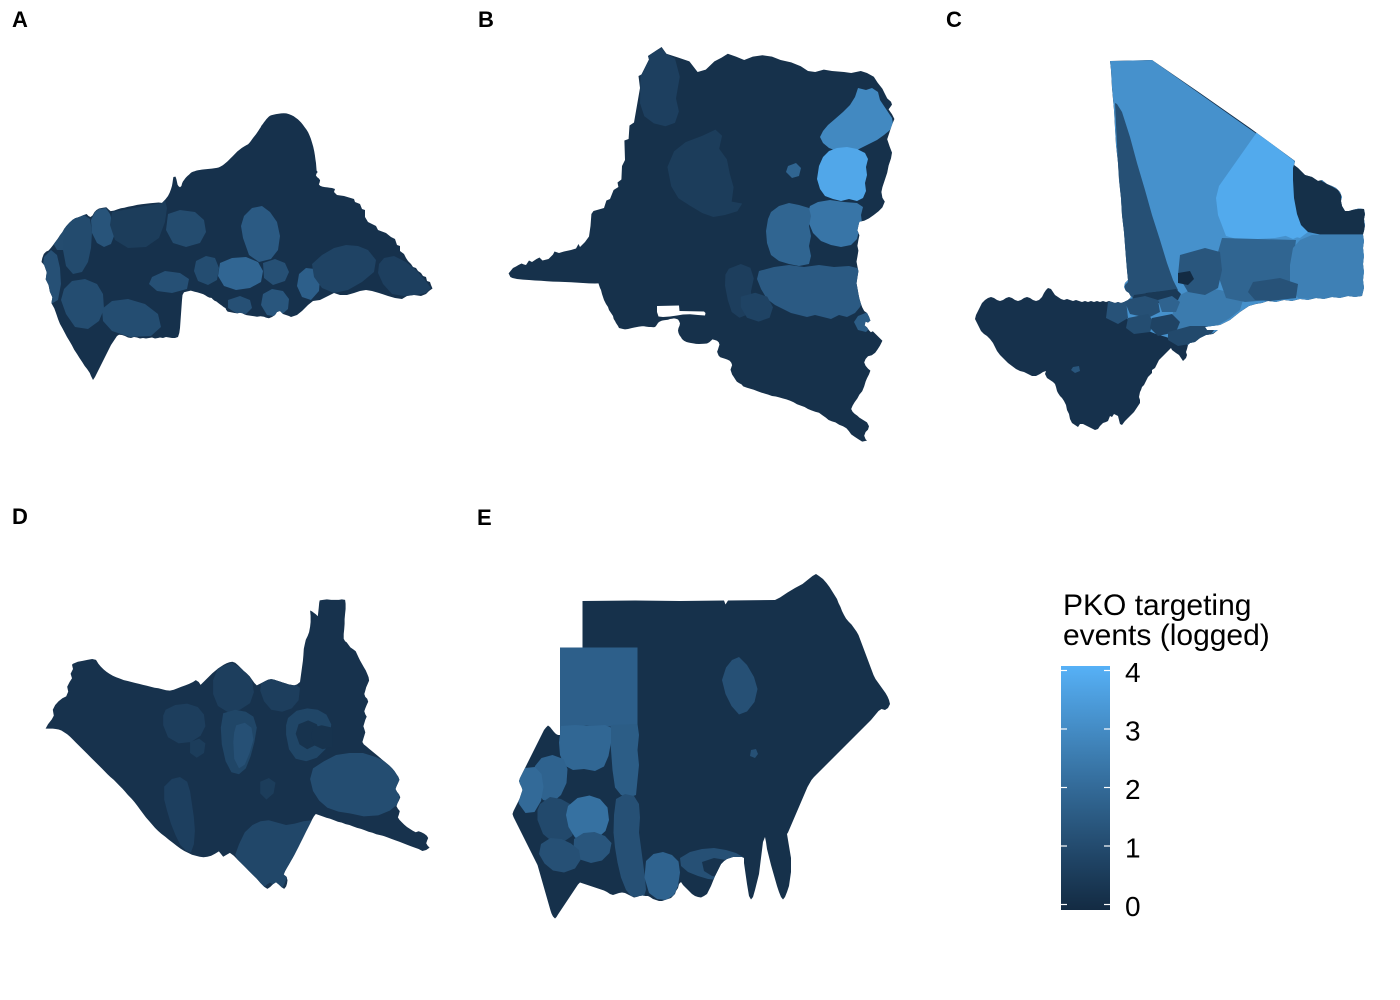 This screenshot has width=1400, height=1000. I want to click on svg-text: 0, so click(1133, 906).